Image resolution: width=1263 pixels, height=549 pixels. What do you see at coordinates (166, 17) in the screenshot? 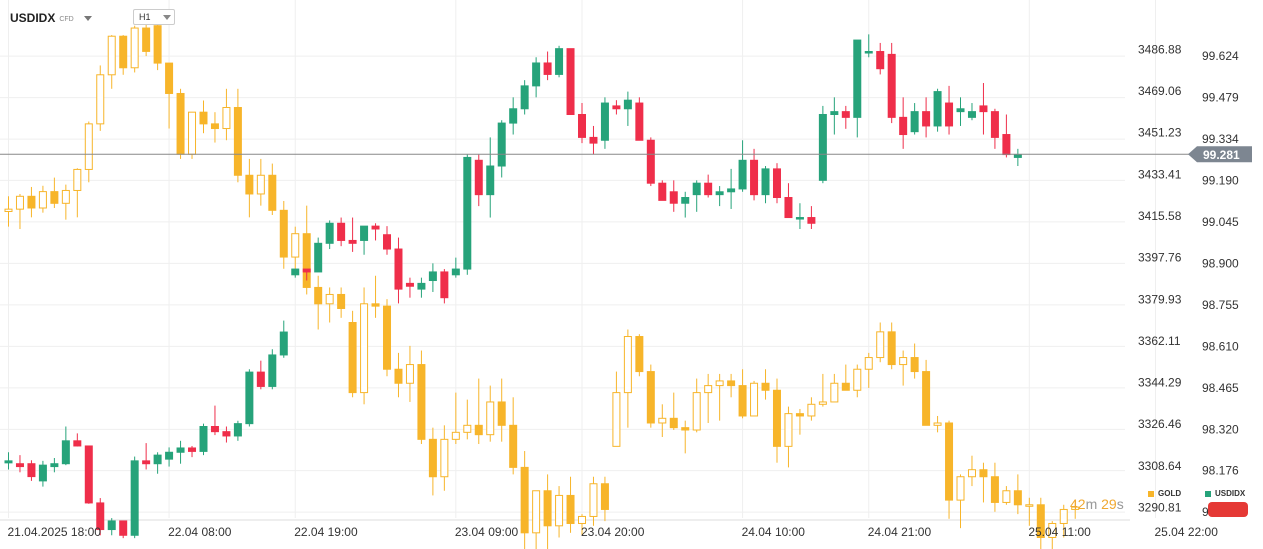
I see `timeframe-chevron-down-icon` at bounding box center [166, 17].